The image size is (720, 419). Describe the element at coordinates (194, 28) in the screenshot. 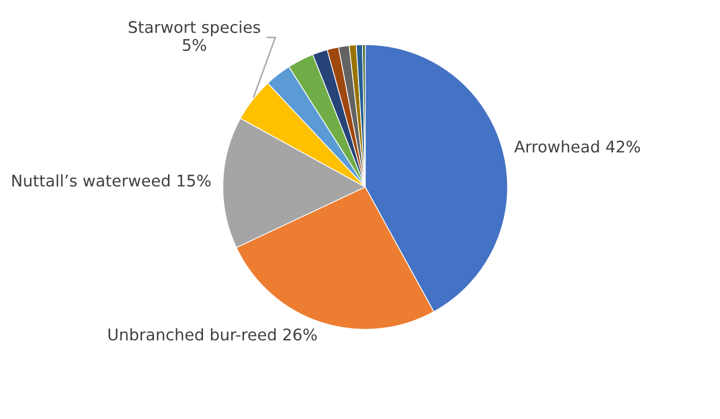

I see `slice-label: Starwort species` at that location.